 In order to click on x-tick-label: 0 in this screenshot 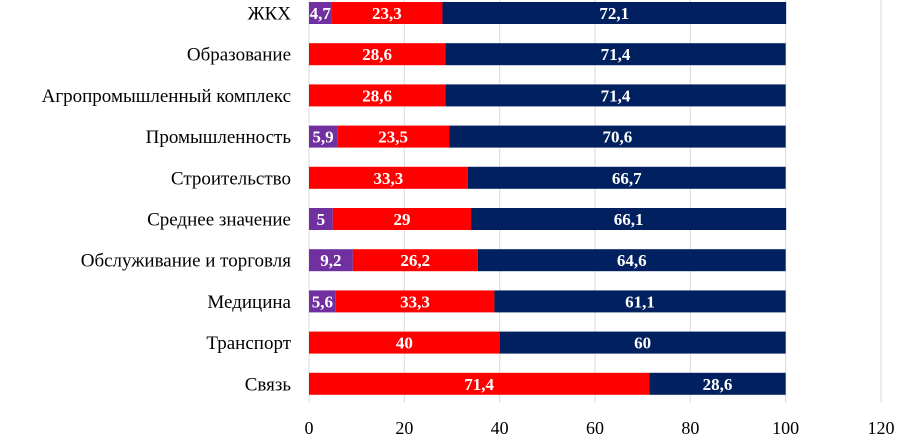, I will do `click(309, 428)`.